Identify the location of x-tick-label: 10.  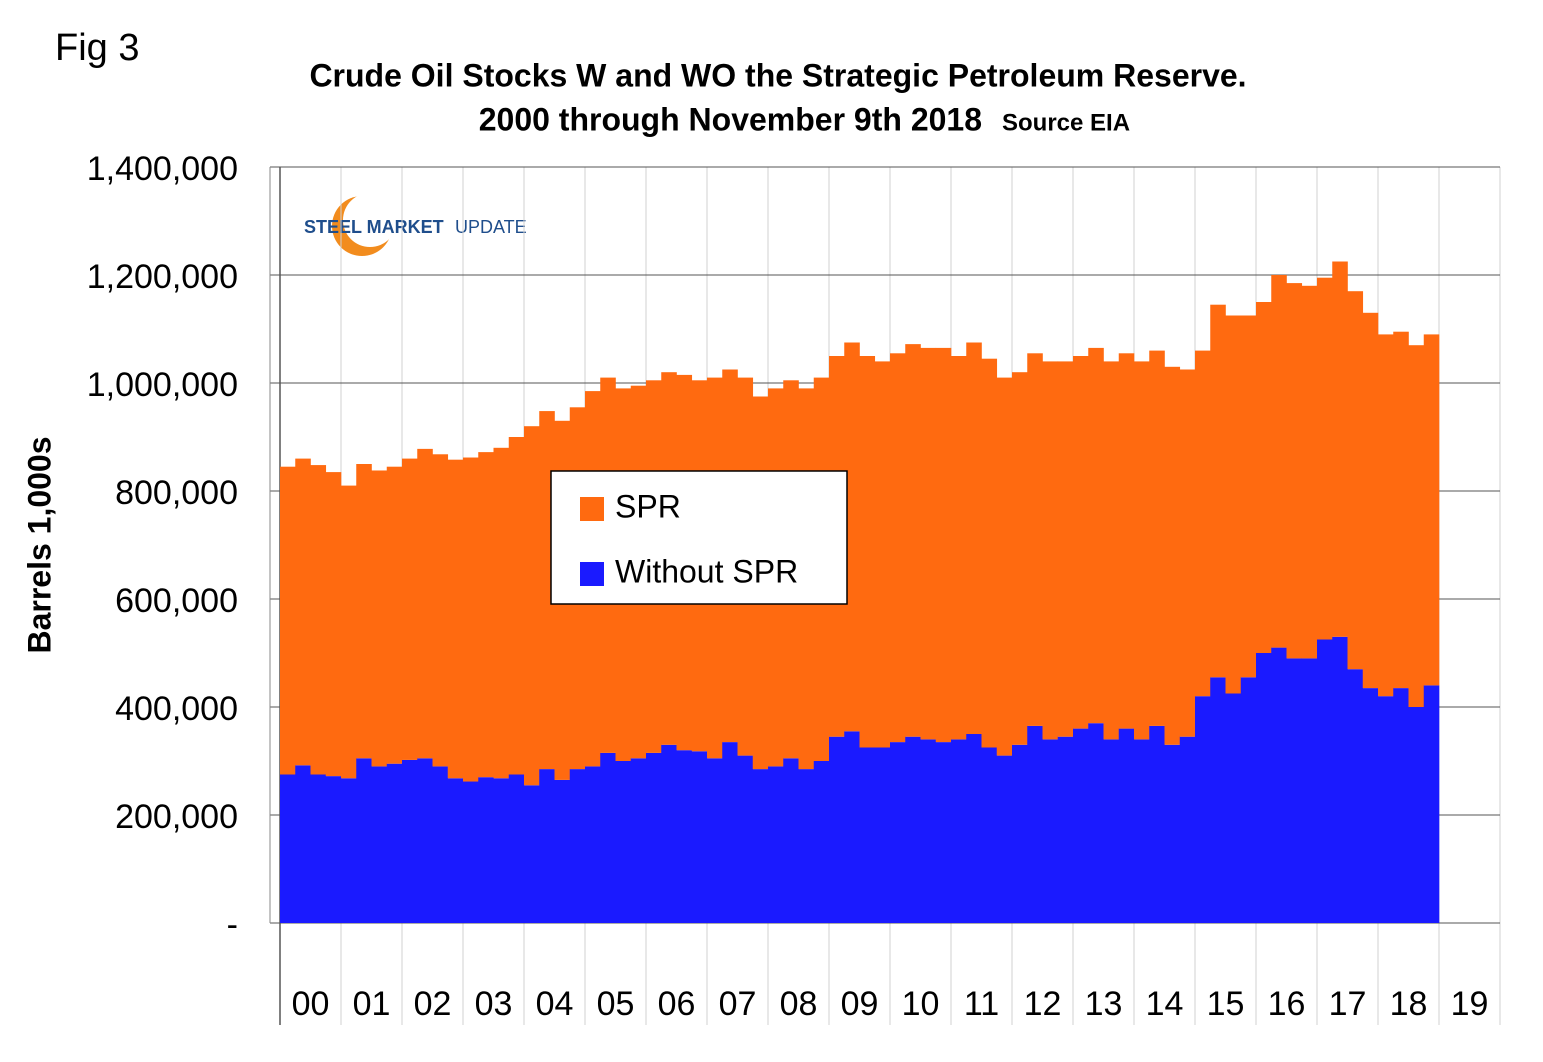
(921, 1004).